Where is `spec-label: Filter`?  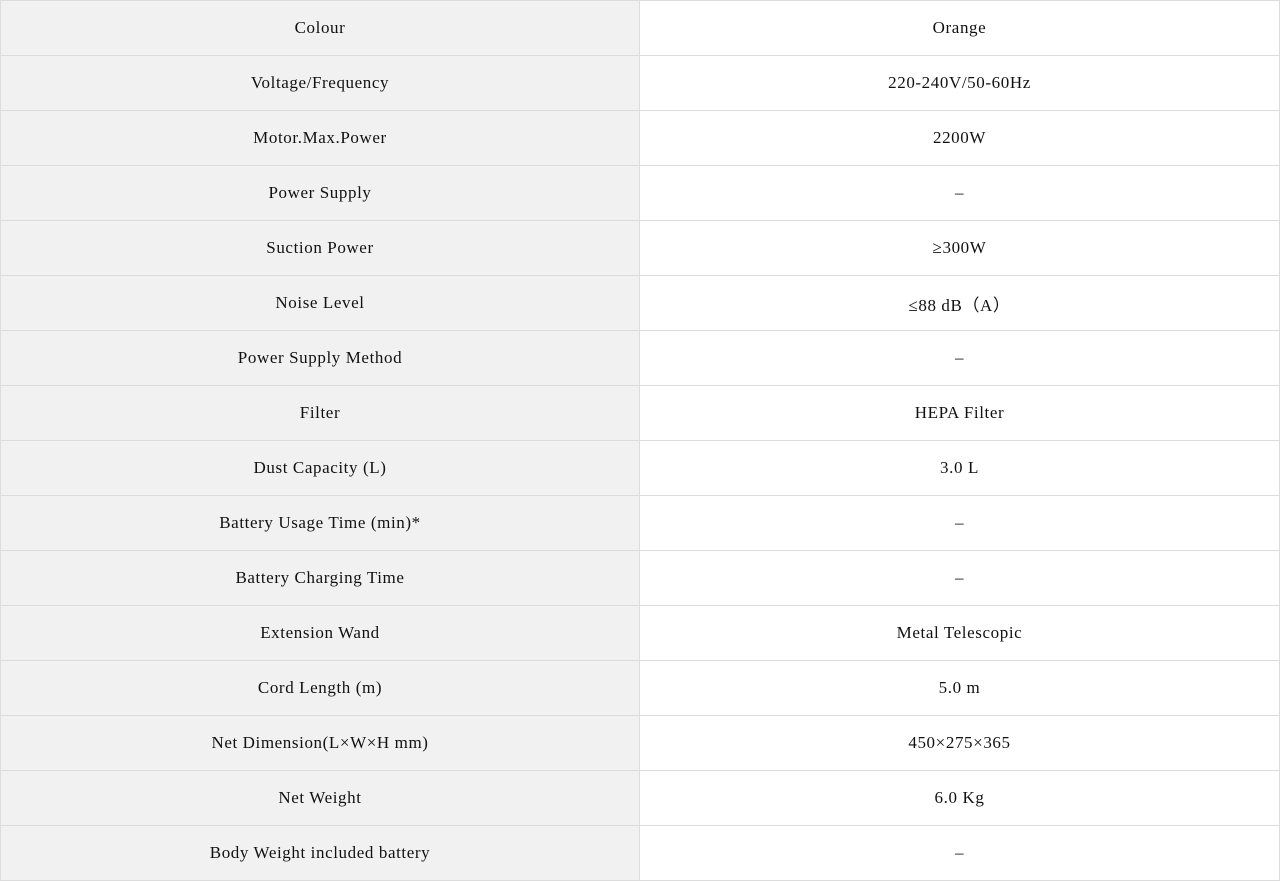 spec-label: Filter is located at coordinates (320, 413).